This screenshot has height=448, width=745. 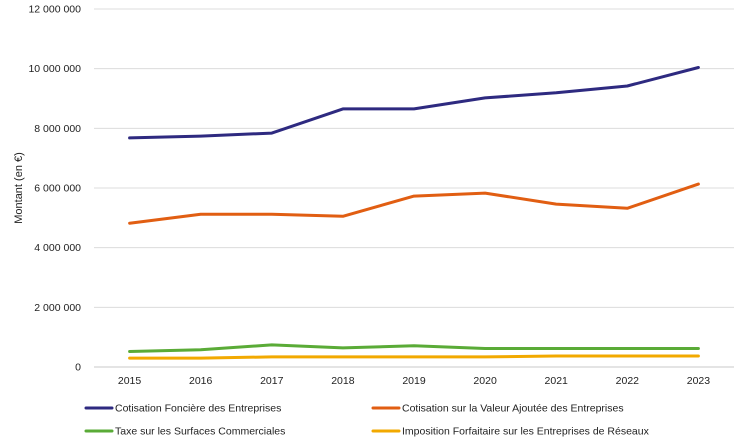 I want to click on y-tick-label: 6 000 000, so click(x=57, y=189).